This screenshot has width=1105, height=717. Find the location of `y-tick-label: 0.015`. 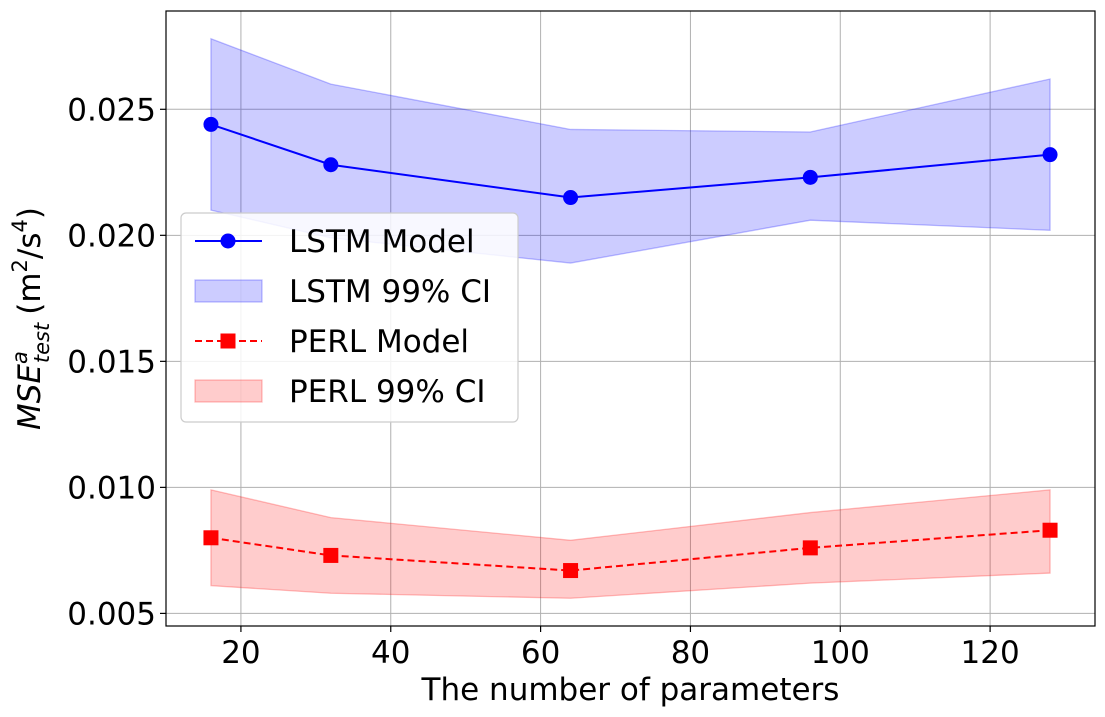

y-tick-label: 0.015 is located at coordinates (111, 362).